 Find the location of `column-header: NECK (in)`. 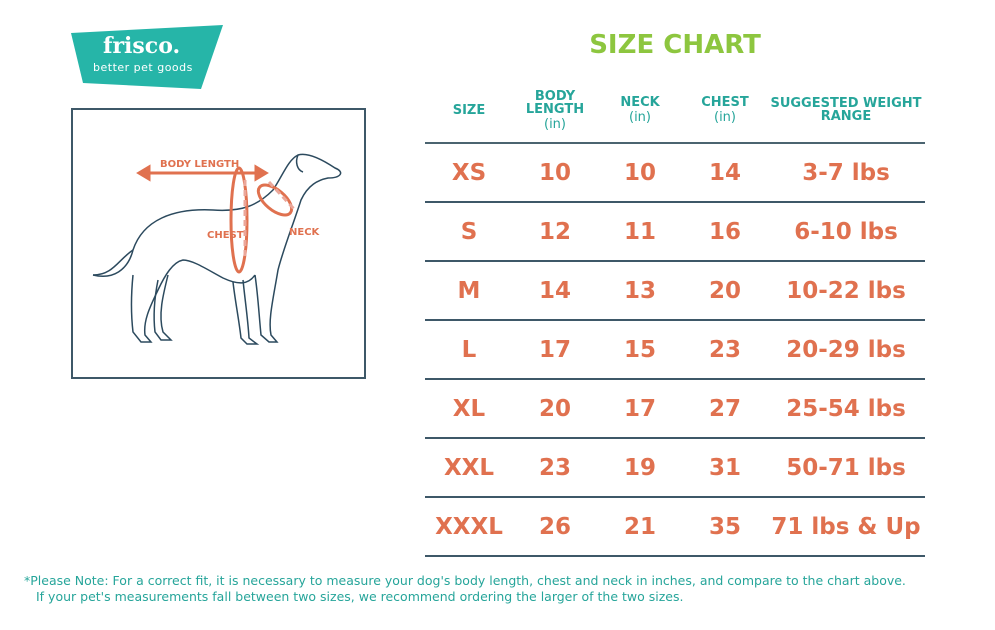

column-header: NECK (in) is located at coordinates (640, 111).